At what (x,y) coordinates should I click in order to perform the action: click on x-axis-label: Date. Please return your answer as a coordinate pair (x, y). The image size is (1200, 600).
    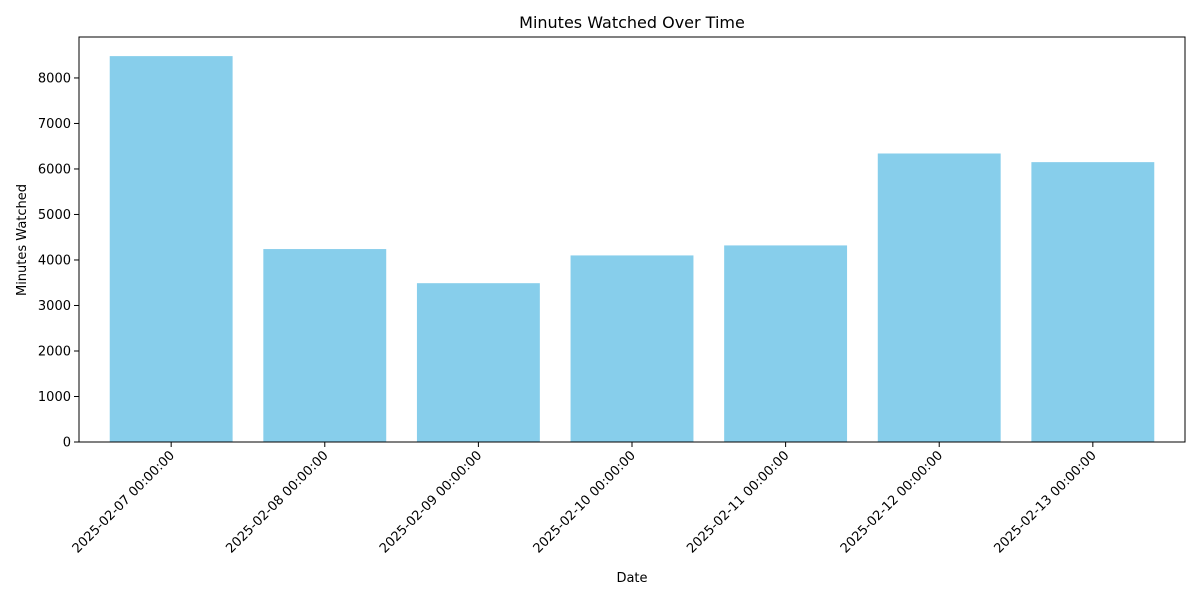
    Looking at the image, I should click on (631, 578).